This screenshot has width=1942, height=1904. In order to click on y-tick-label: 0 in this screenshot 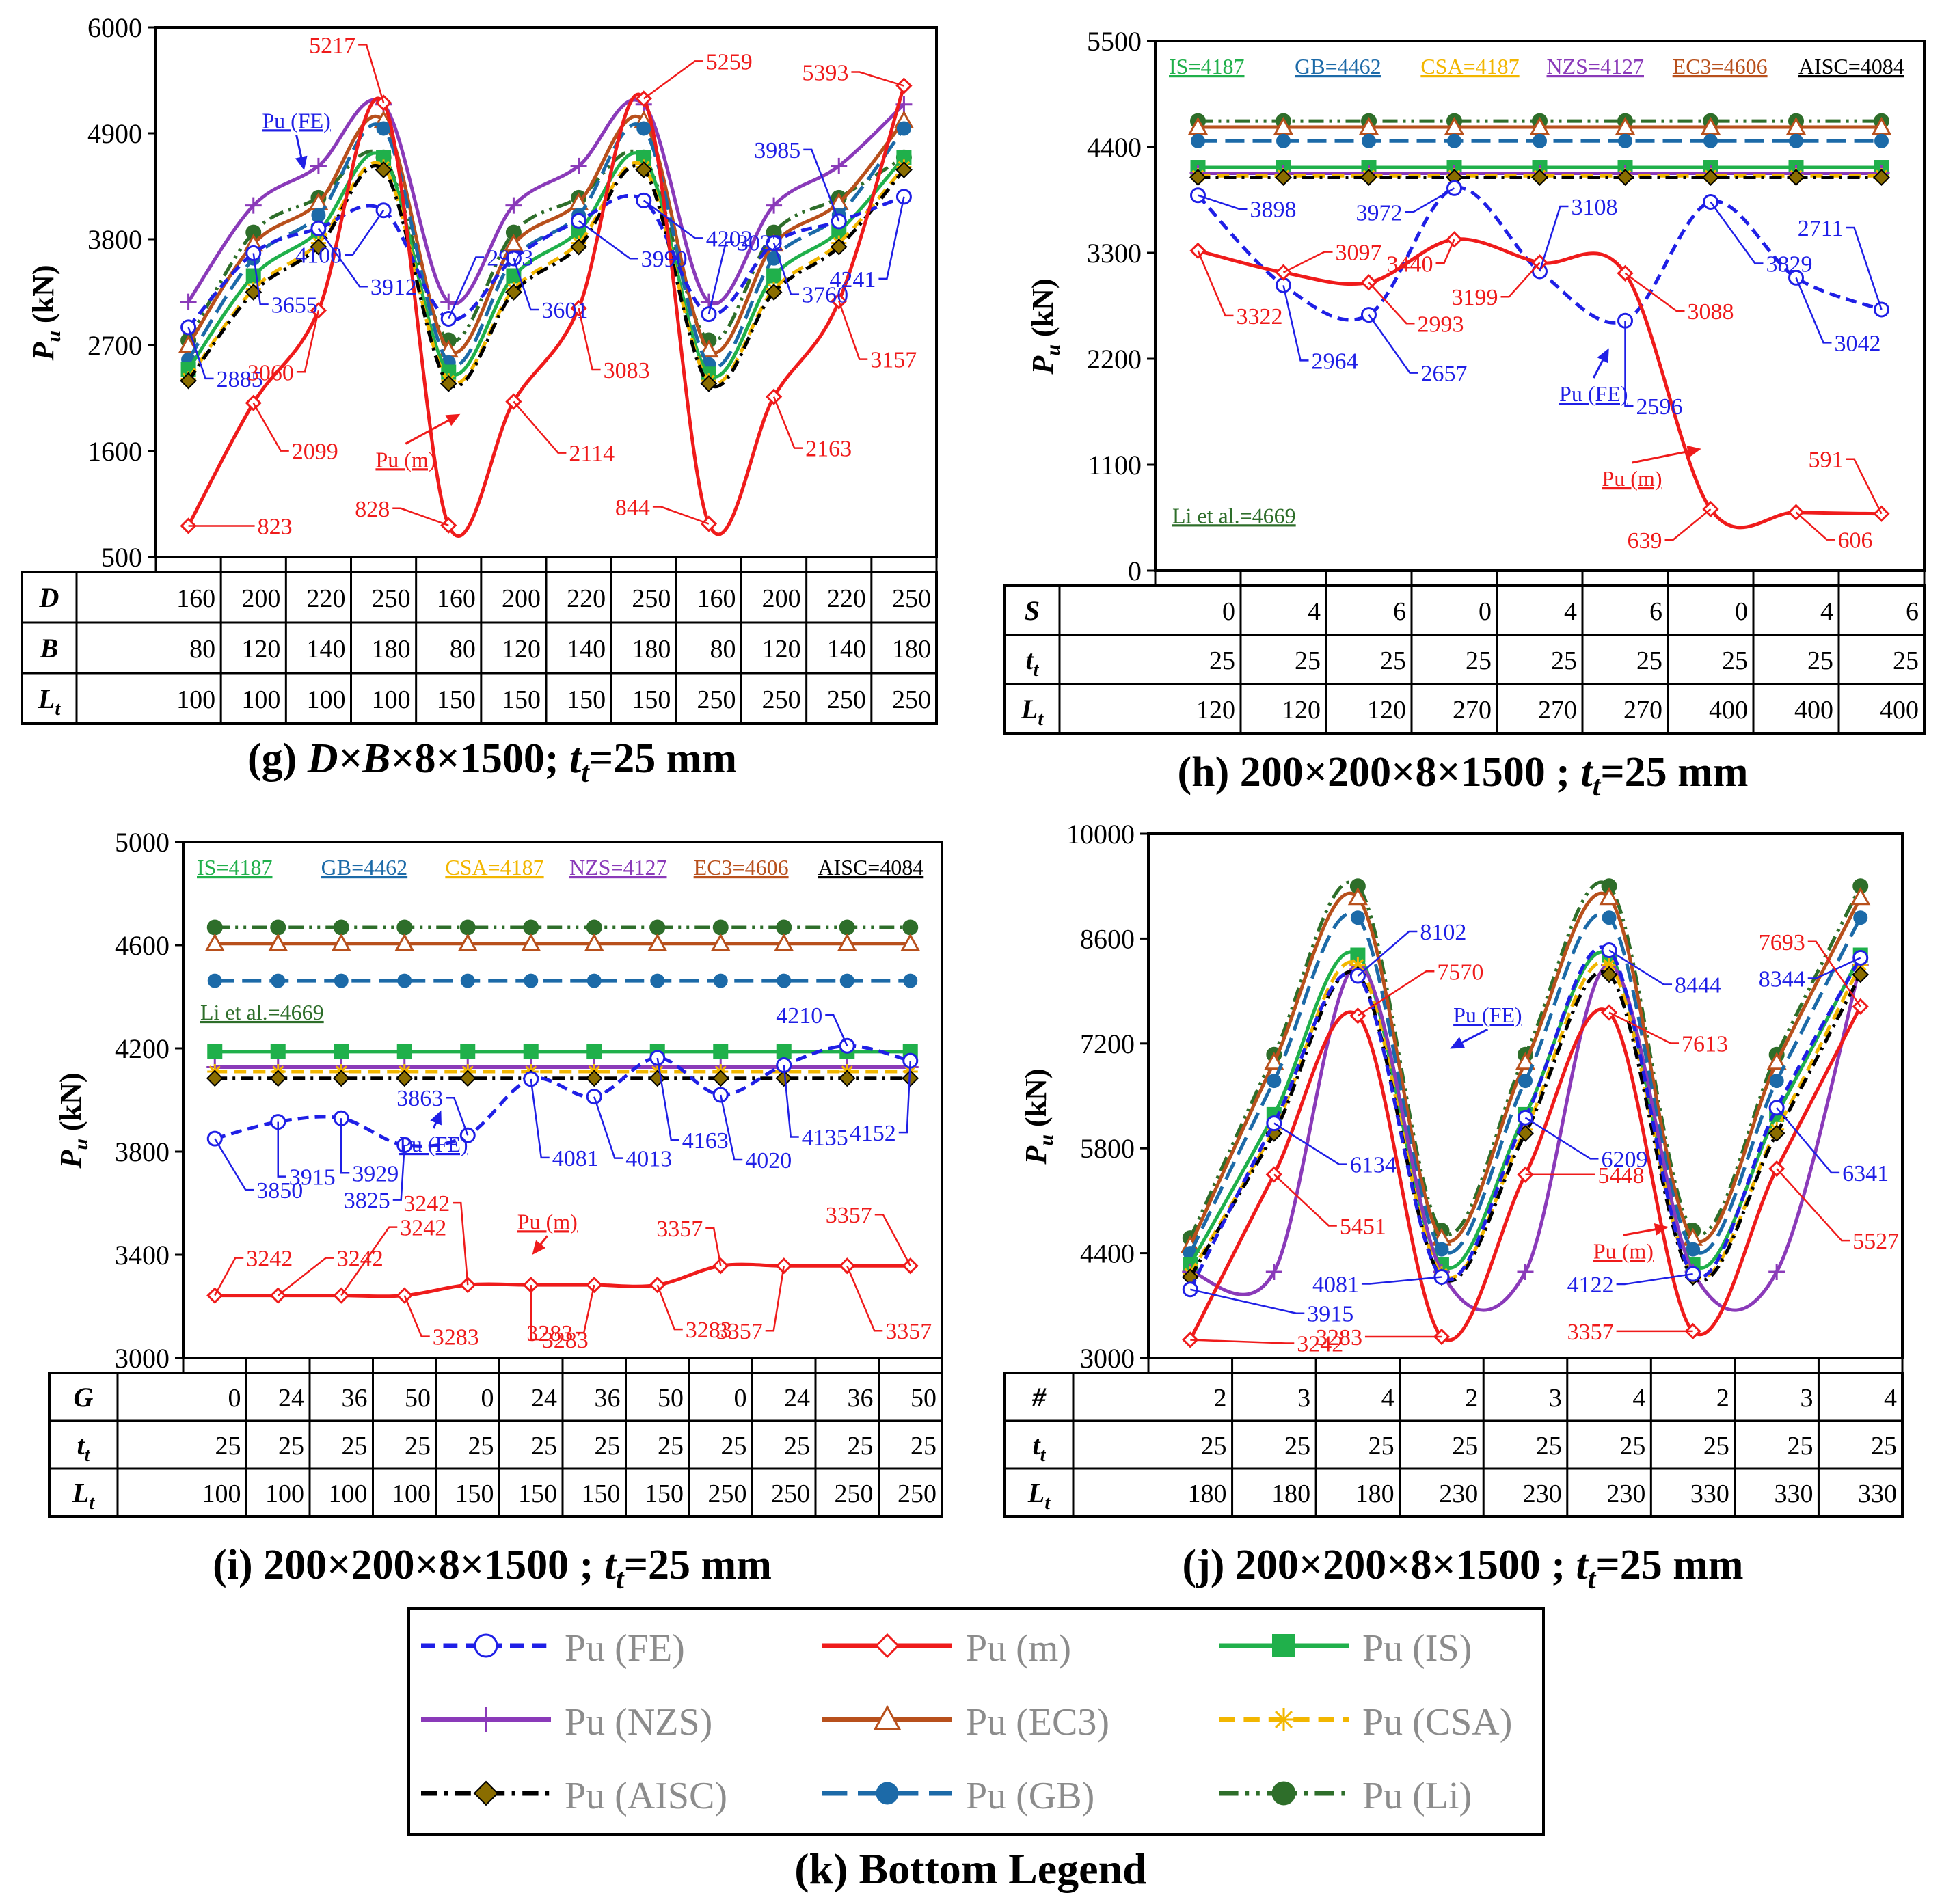, I will do `click(1135, 571)`.